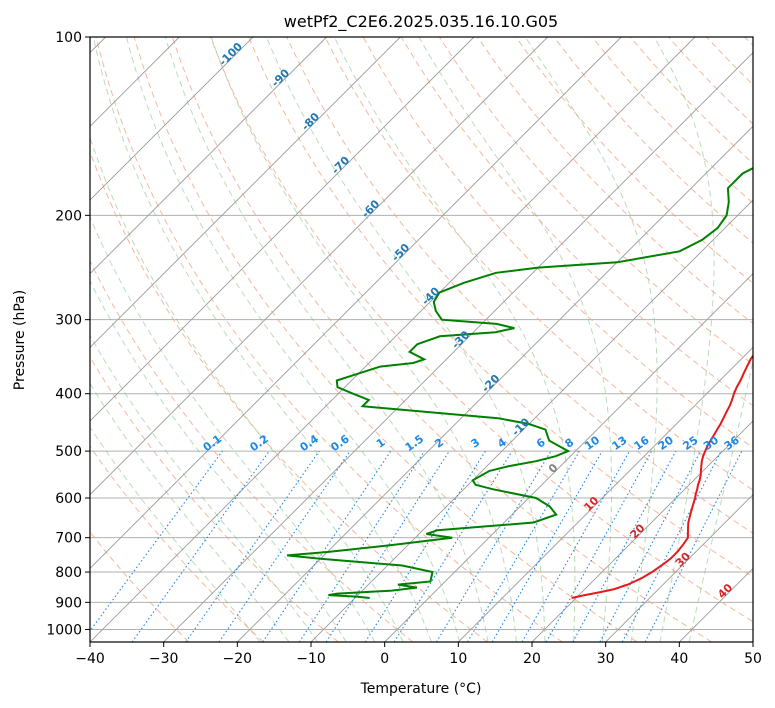  Describe the element at coordinates (384, 659) in the screenshot. I see `x-tick-label: 0` at that location.